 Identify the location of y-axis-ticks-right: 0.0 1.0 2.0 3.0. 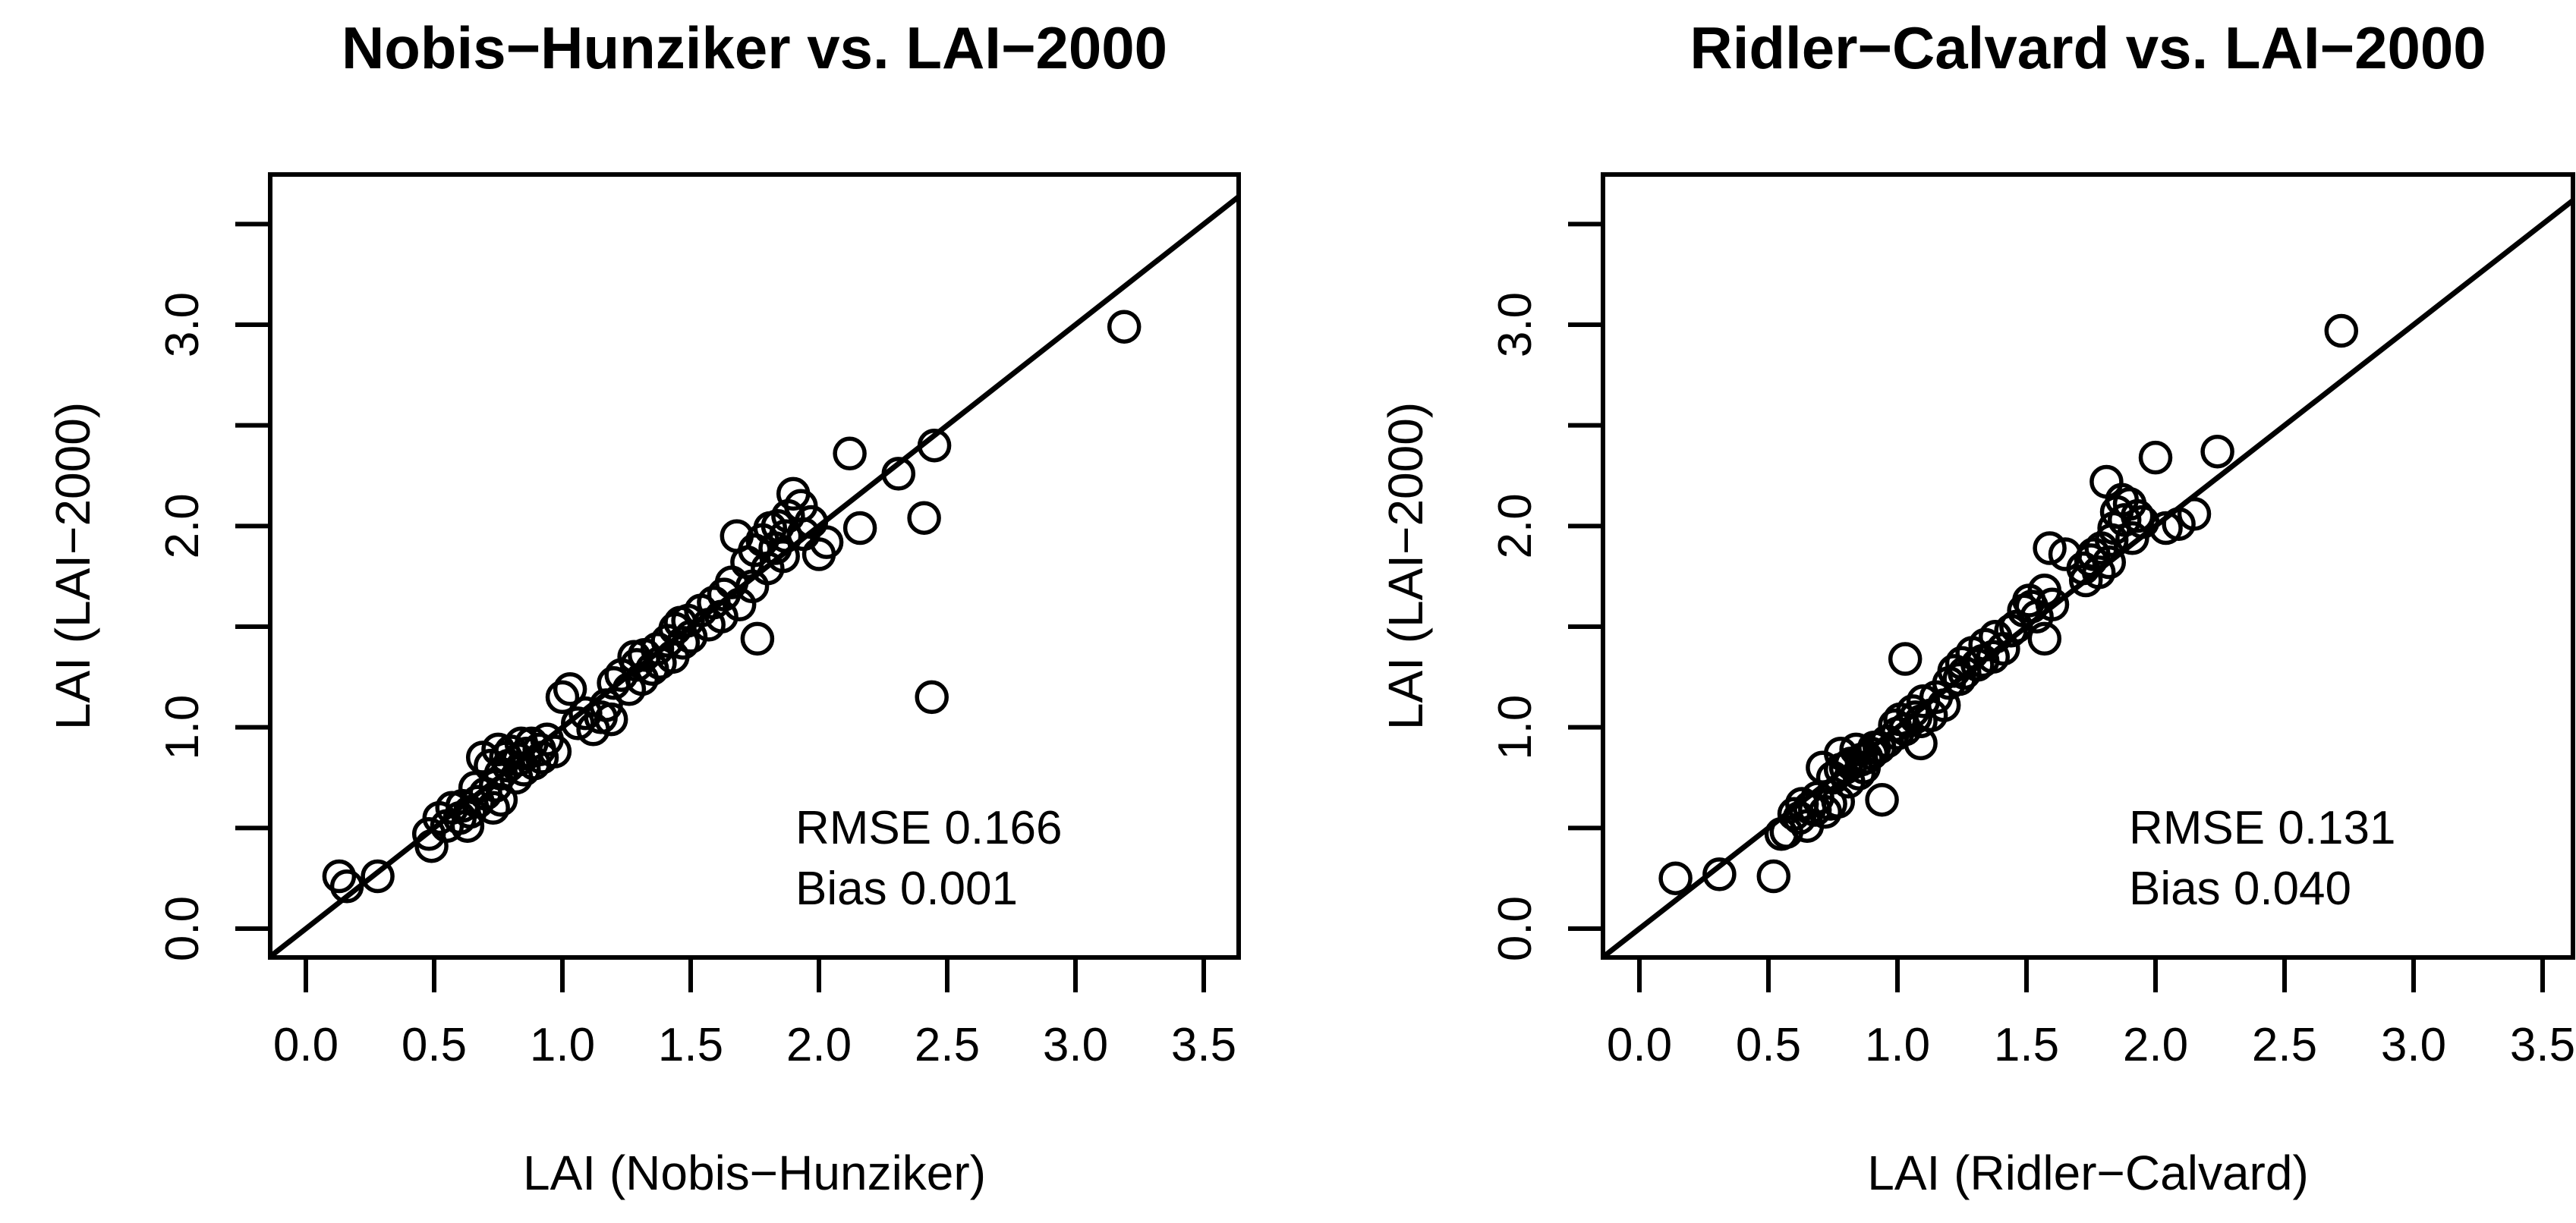
(1546, 591).